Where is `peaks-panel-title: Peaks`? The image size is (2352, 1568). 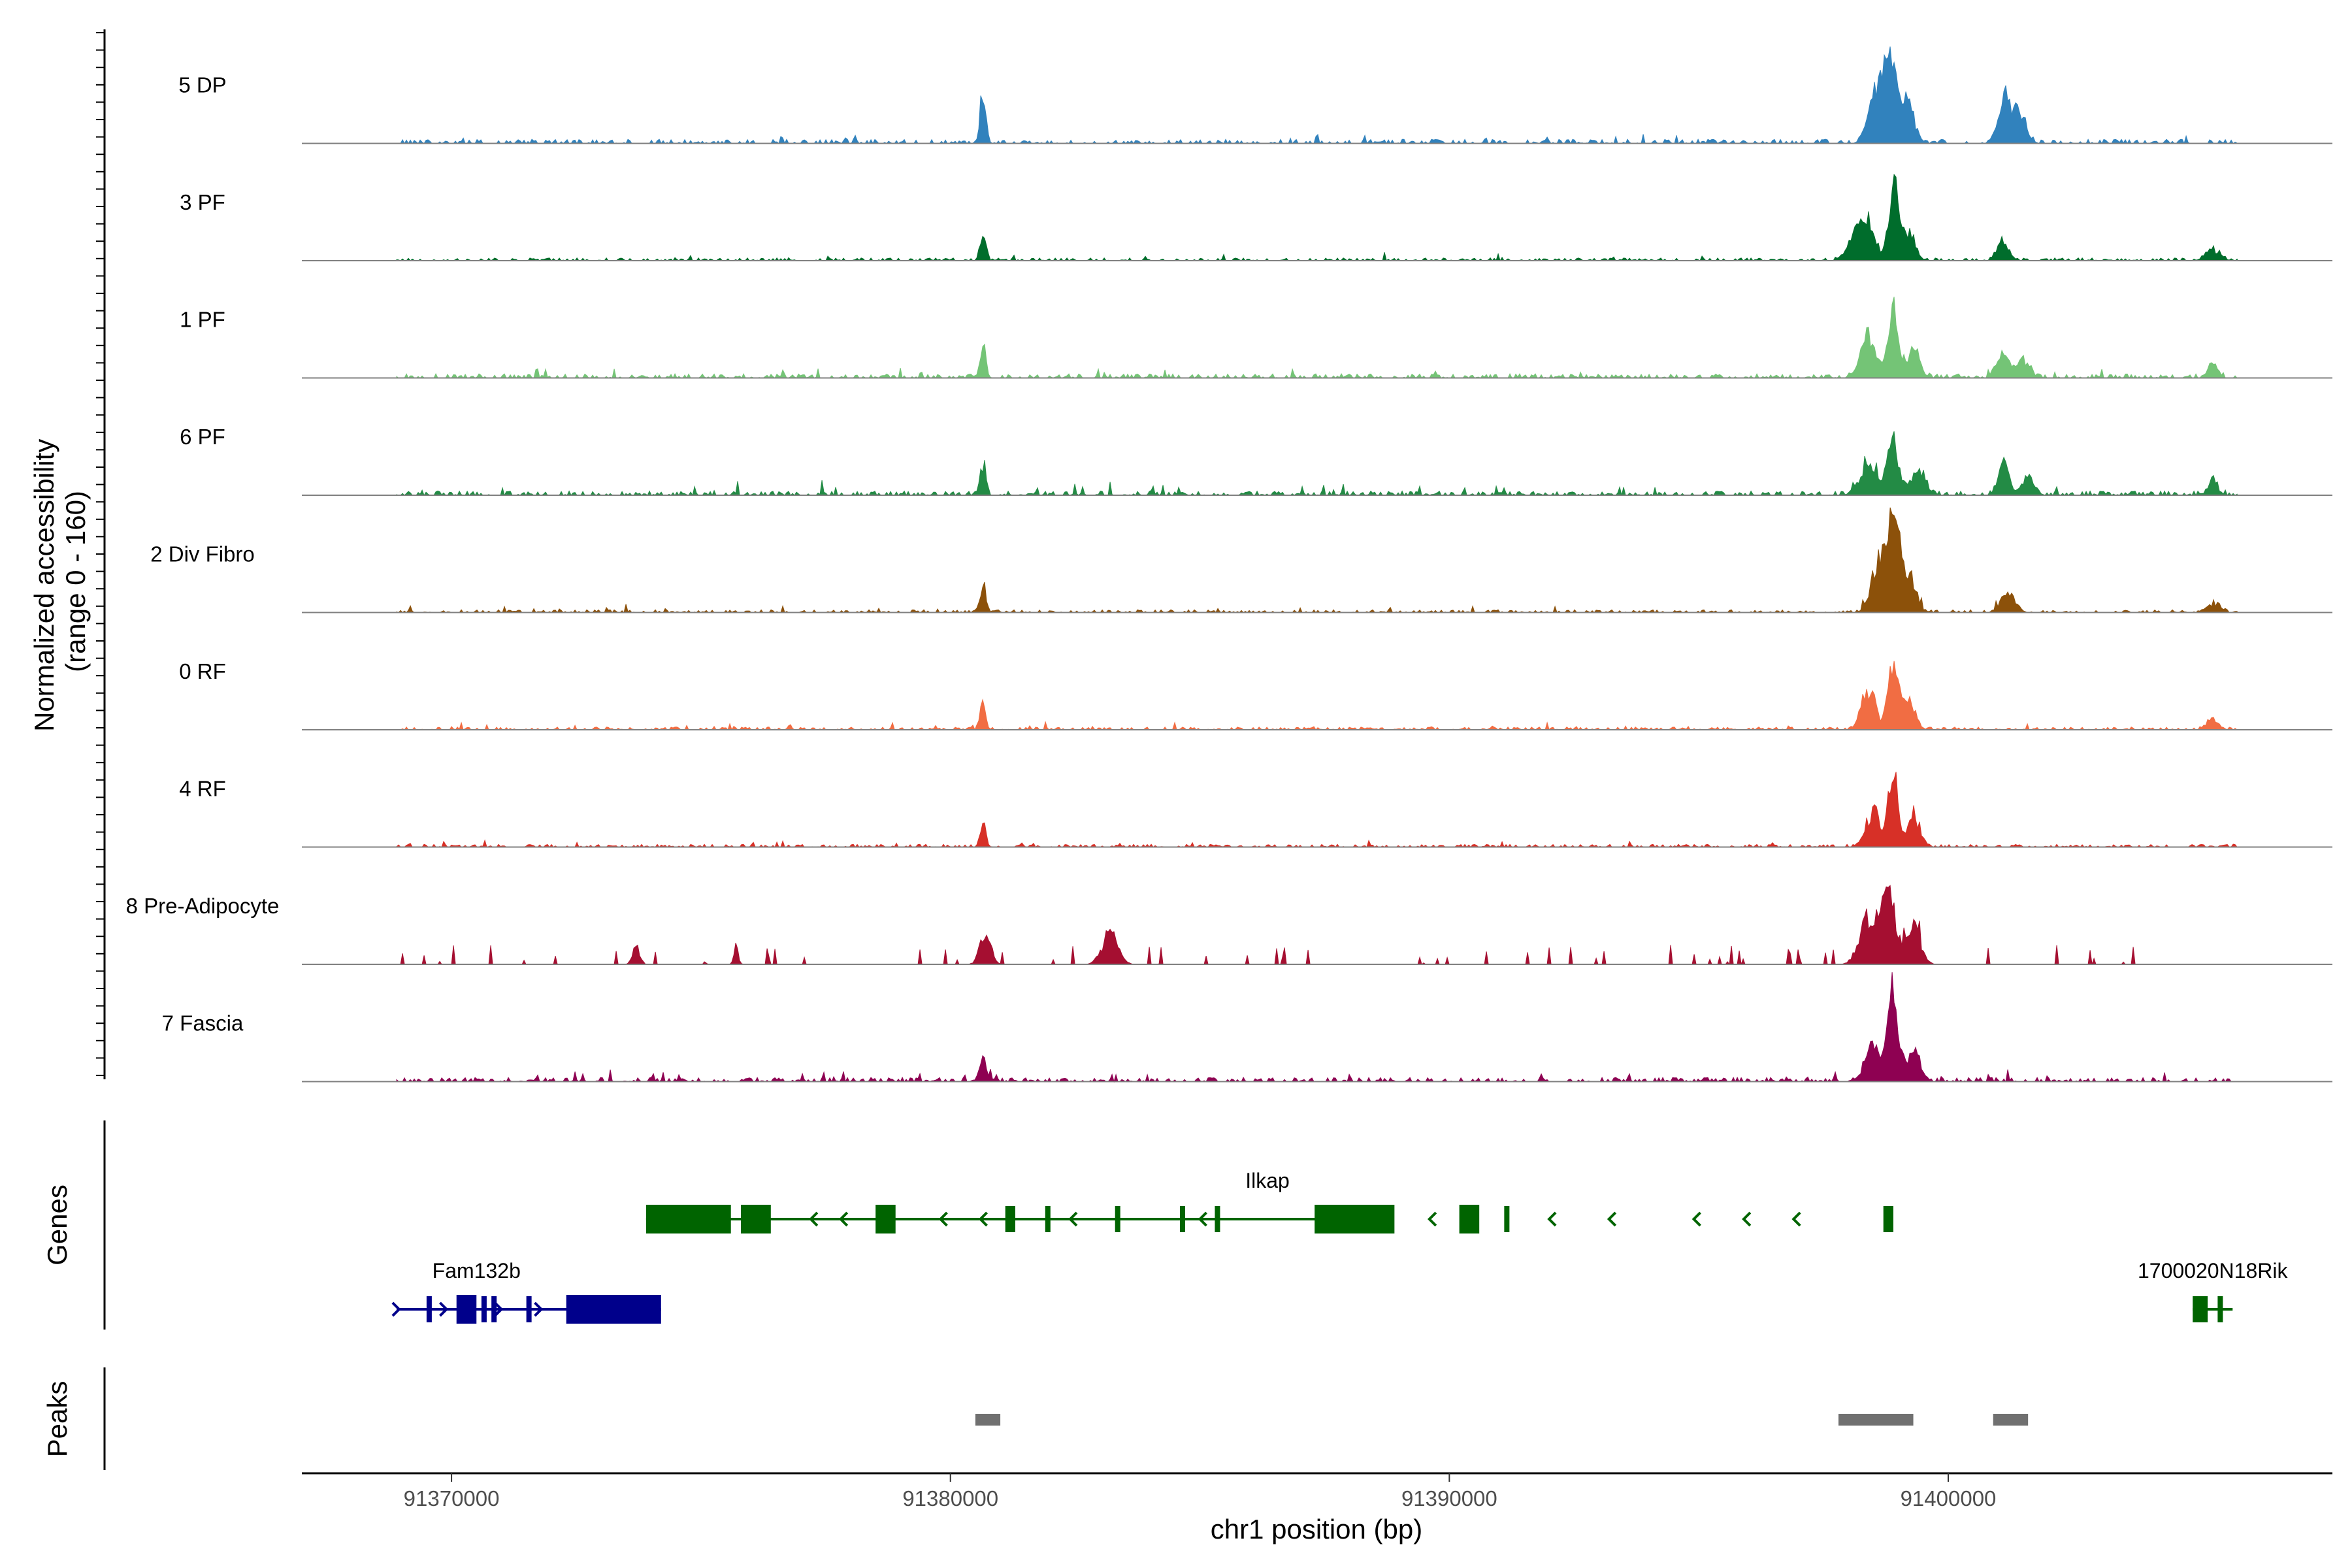 peaks-panel-title: Peaks is located at coordinates (57, 1419).